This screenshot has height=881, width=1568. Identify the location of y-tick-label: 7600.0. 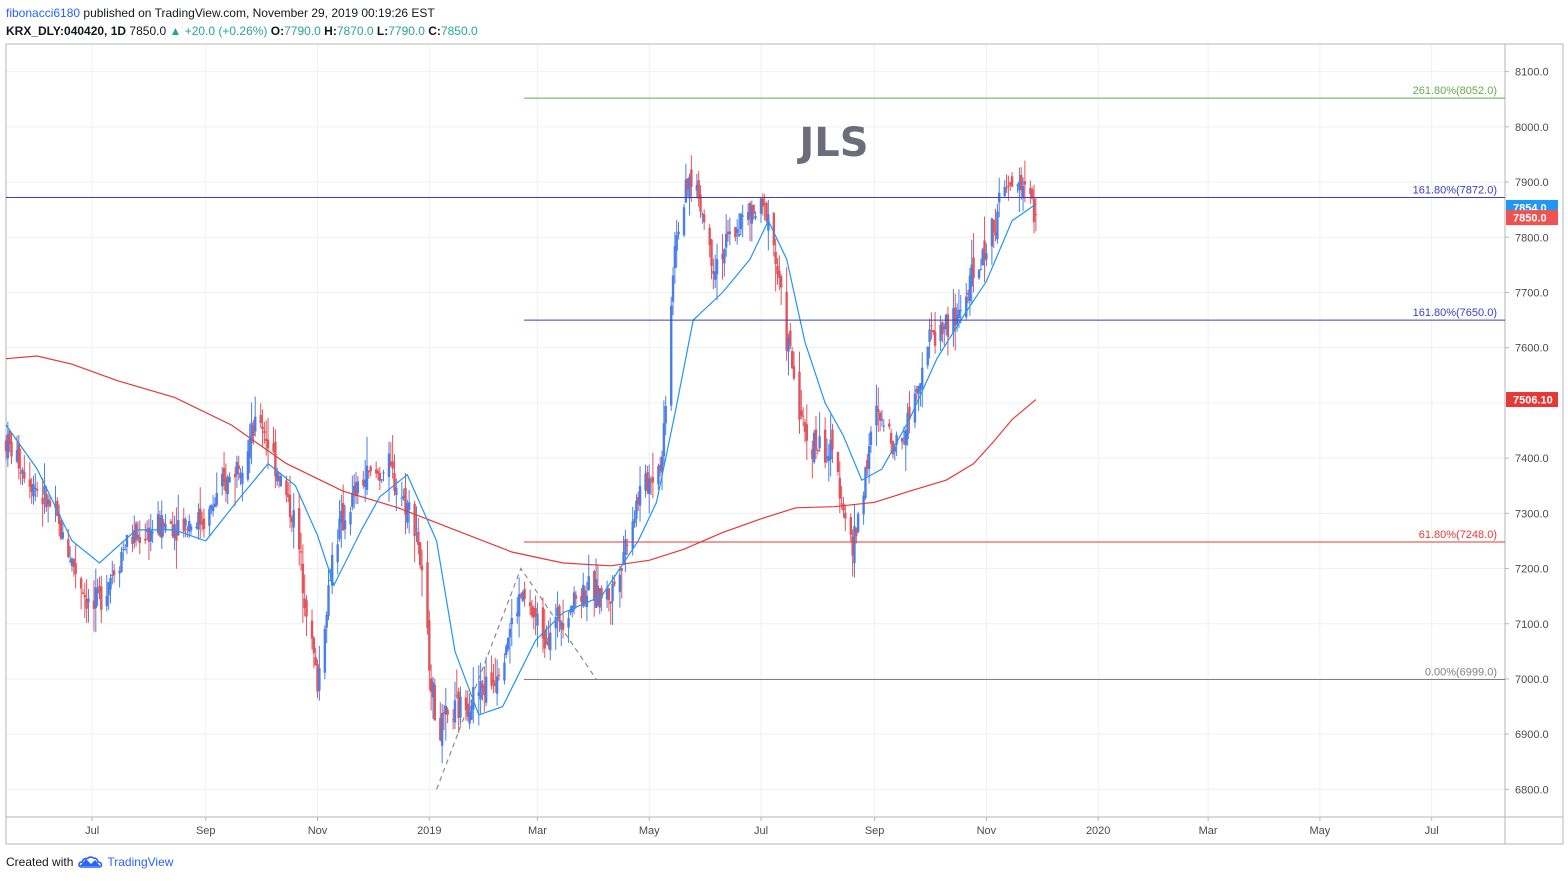
(1532, 349).